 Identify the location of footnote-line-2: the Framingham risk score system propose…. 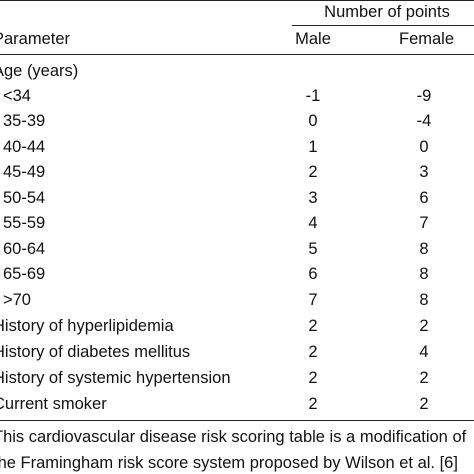
(229, 463).